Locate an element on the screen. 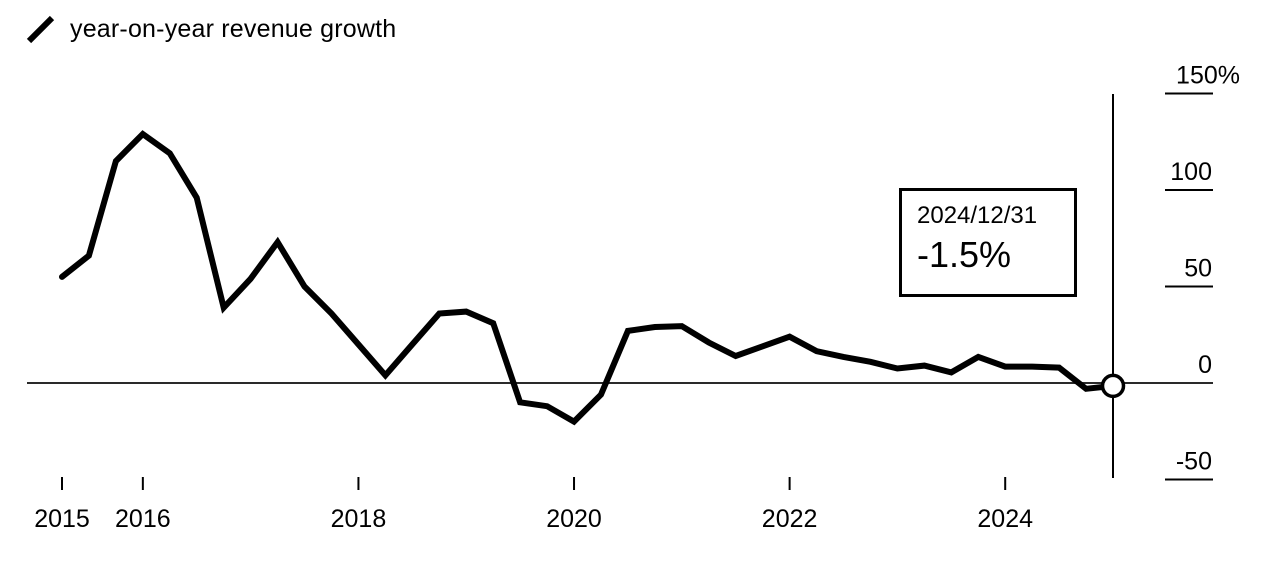 The width and height of the screenshot is (1271, 576). legend-series-label: year-on-year revenue growth is located at coordinates (233, 28).